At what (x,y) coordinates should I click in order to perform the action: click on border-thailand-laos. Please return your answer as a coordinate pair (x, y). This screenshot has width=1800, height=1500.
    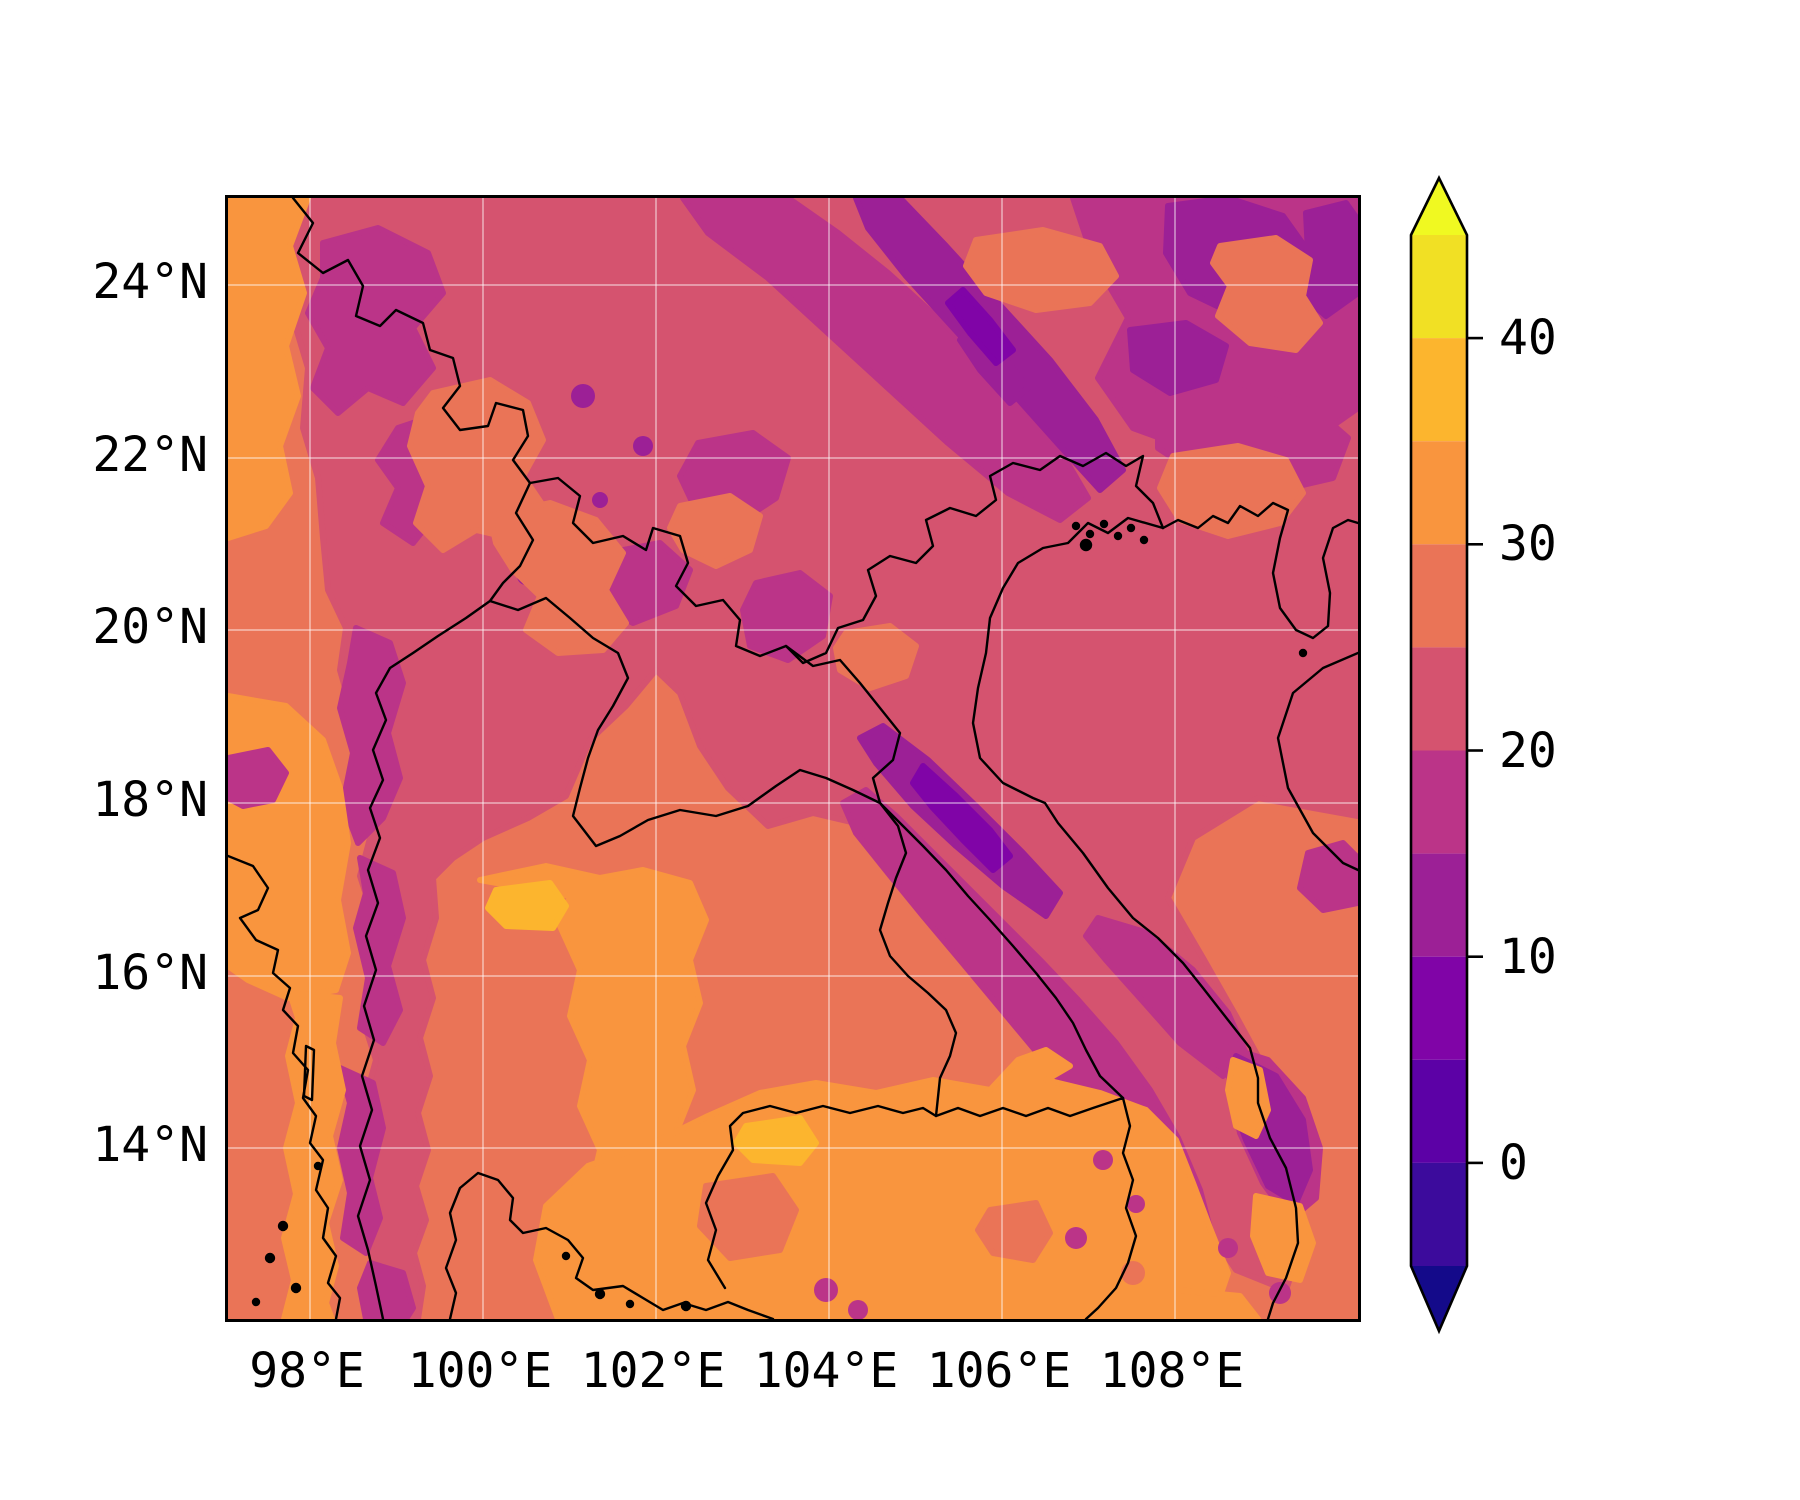
    Looking at the image, I should click on (723, 857).